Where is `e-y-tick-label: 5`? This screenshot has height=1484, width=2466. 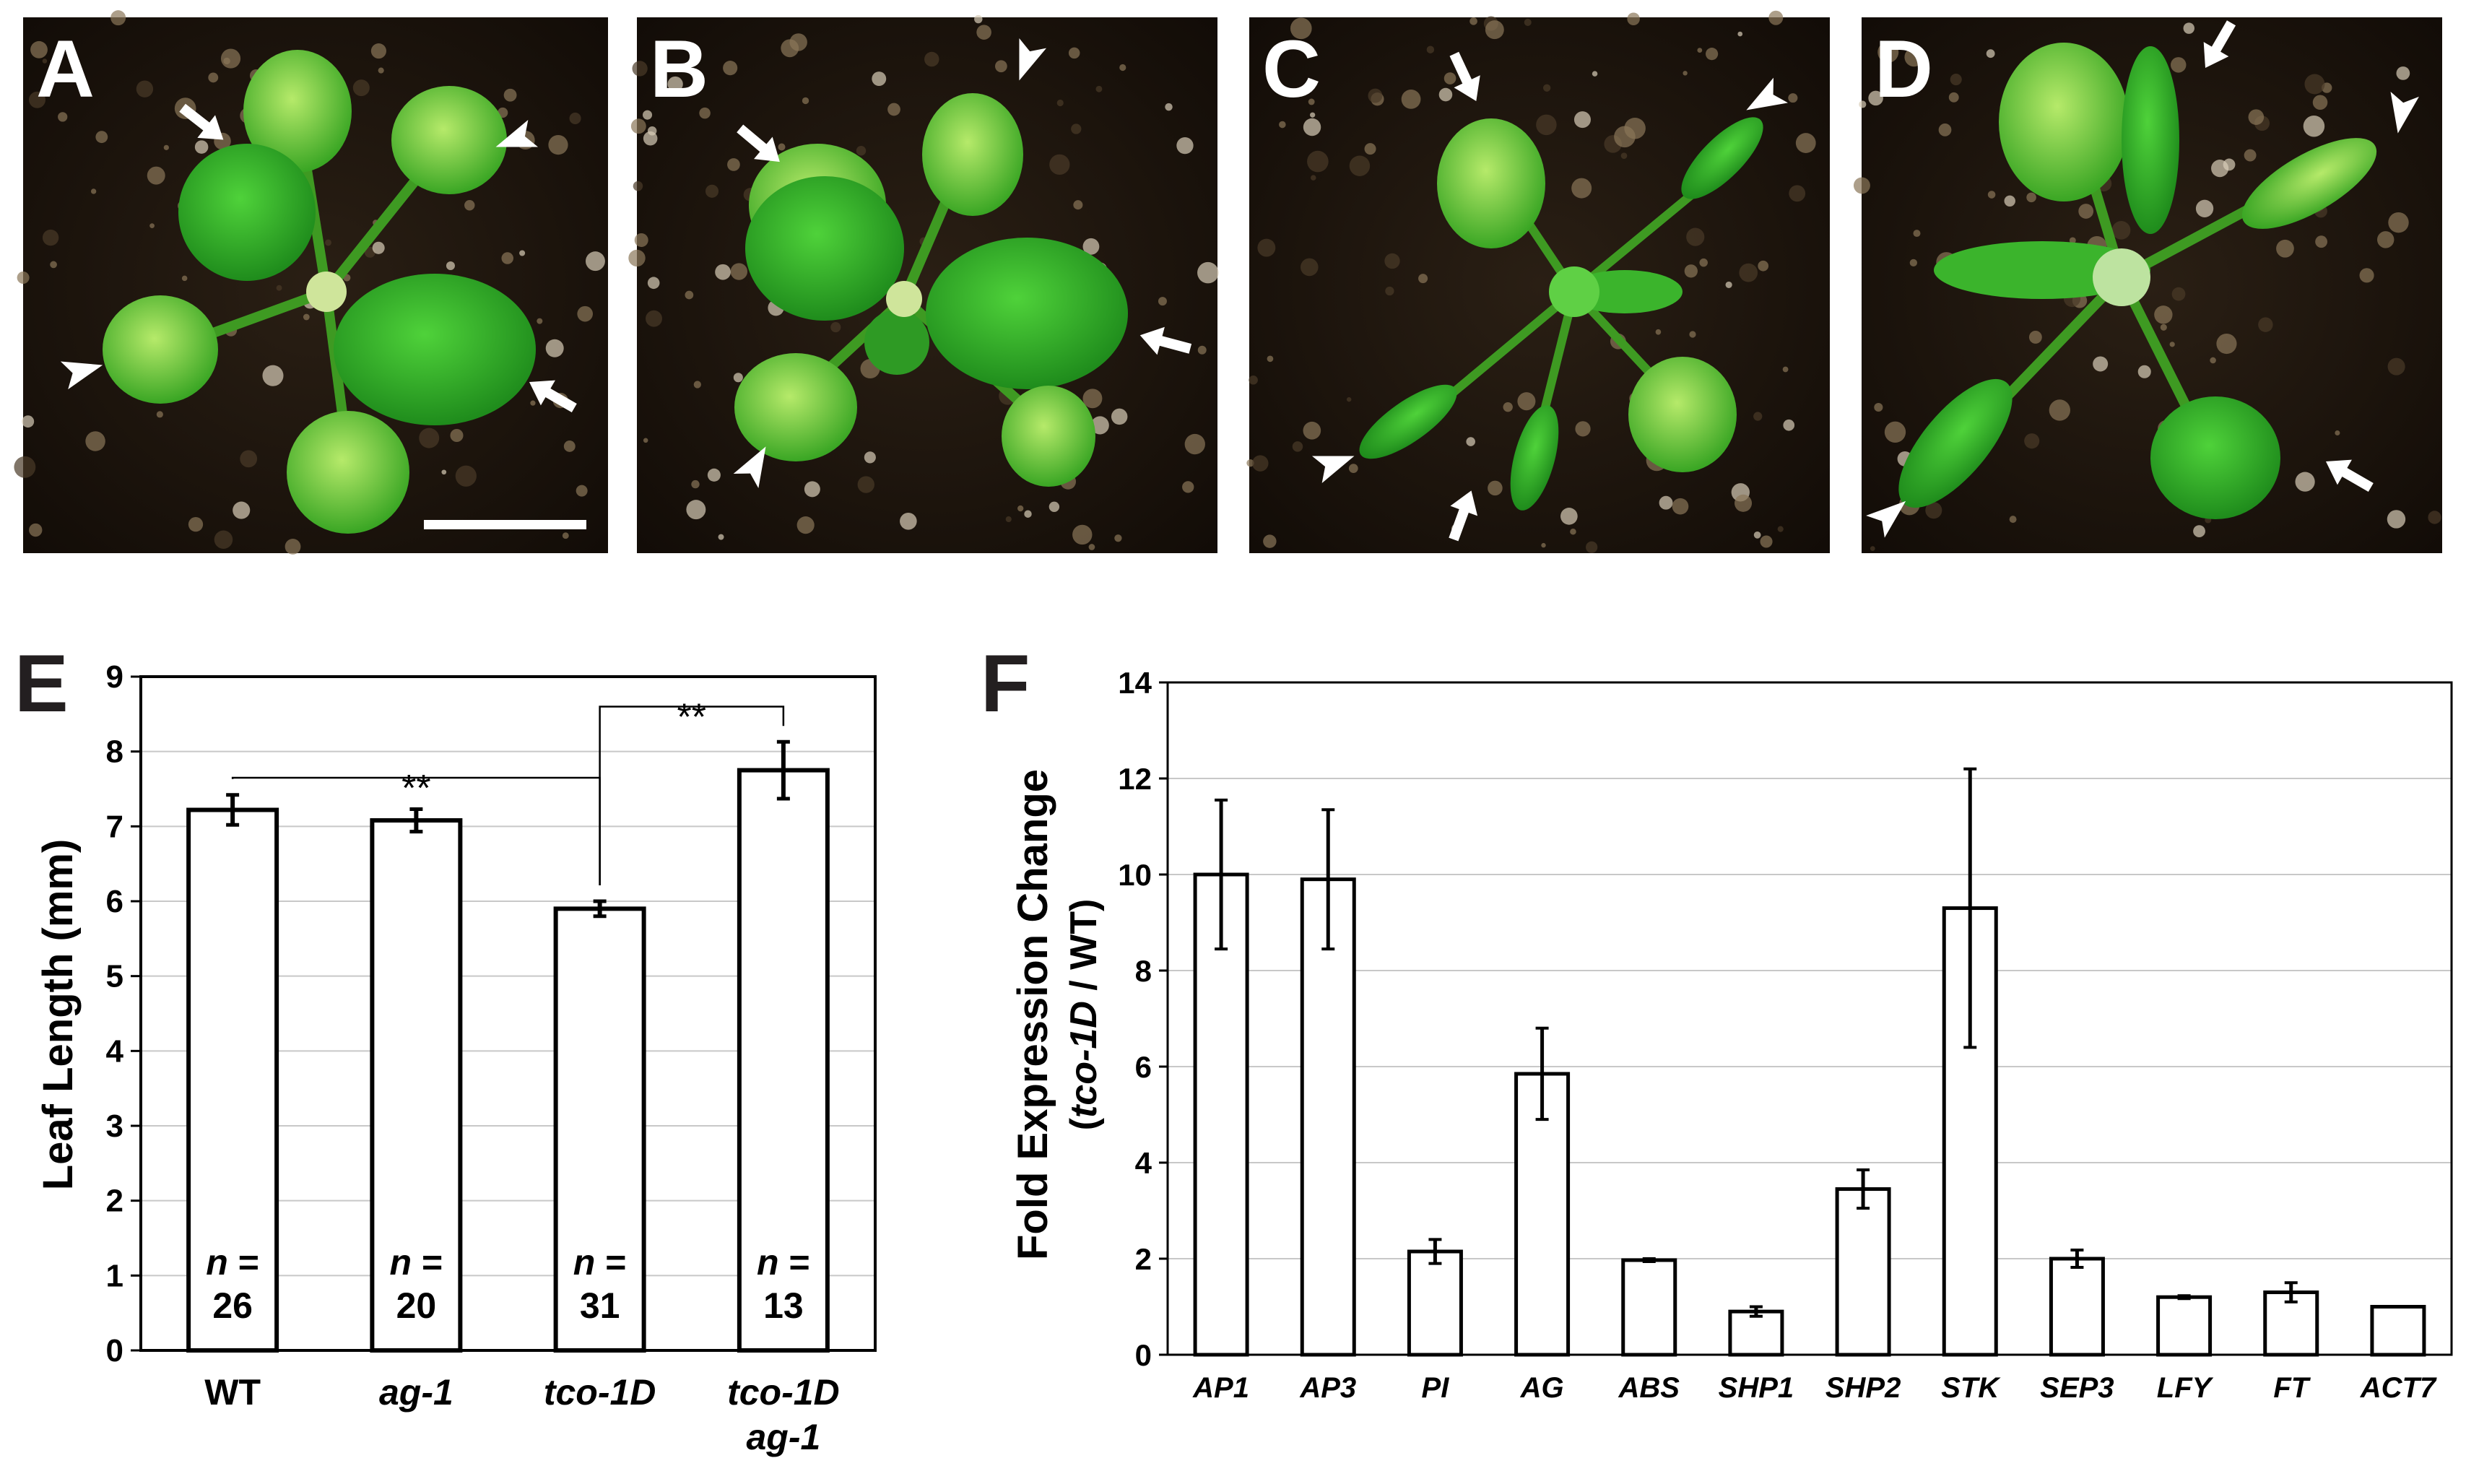 e-y-tick-label: 5 is located at coordinates (114, 976).